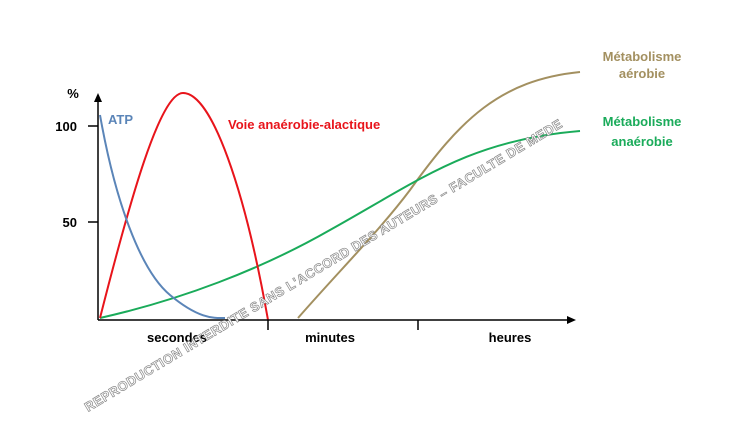  I want to click on curve-label: anaérobie, so click(641, 141).